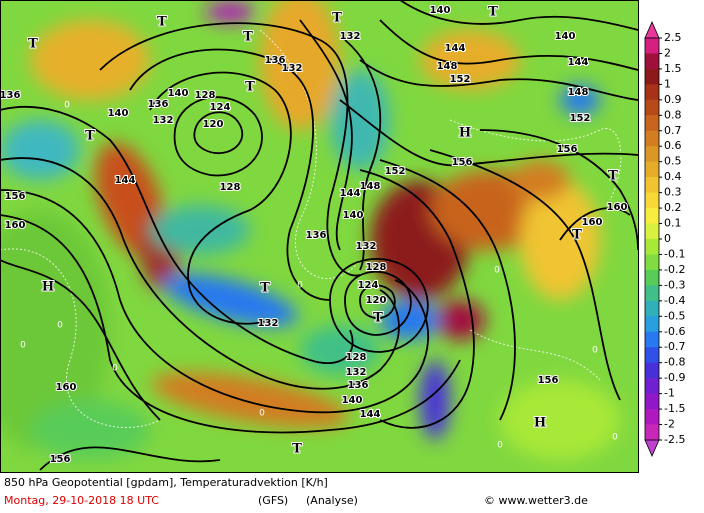 The image size is (704, 513). Describe the element at coordinates (674, 346) in the screenshot. I see `colorbar-label: -0.7` at that location.